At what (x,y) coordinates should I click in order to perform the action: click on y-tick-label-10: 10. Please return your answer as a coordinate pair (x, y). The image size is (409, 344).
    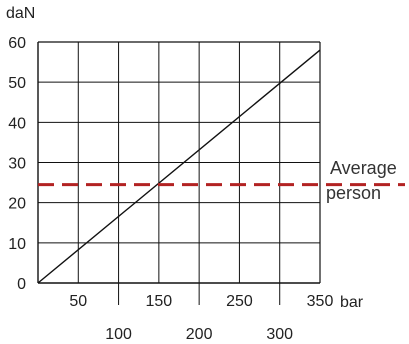
    Looking at the image, I should click on (17, 244).